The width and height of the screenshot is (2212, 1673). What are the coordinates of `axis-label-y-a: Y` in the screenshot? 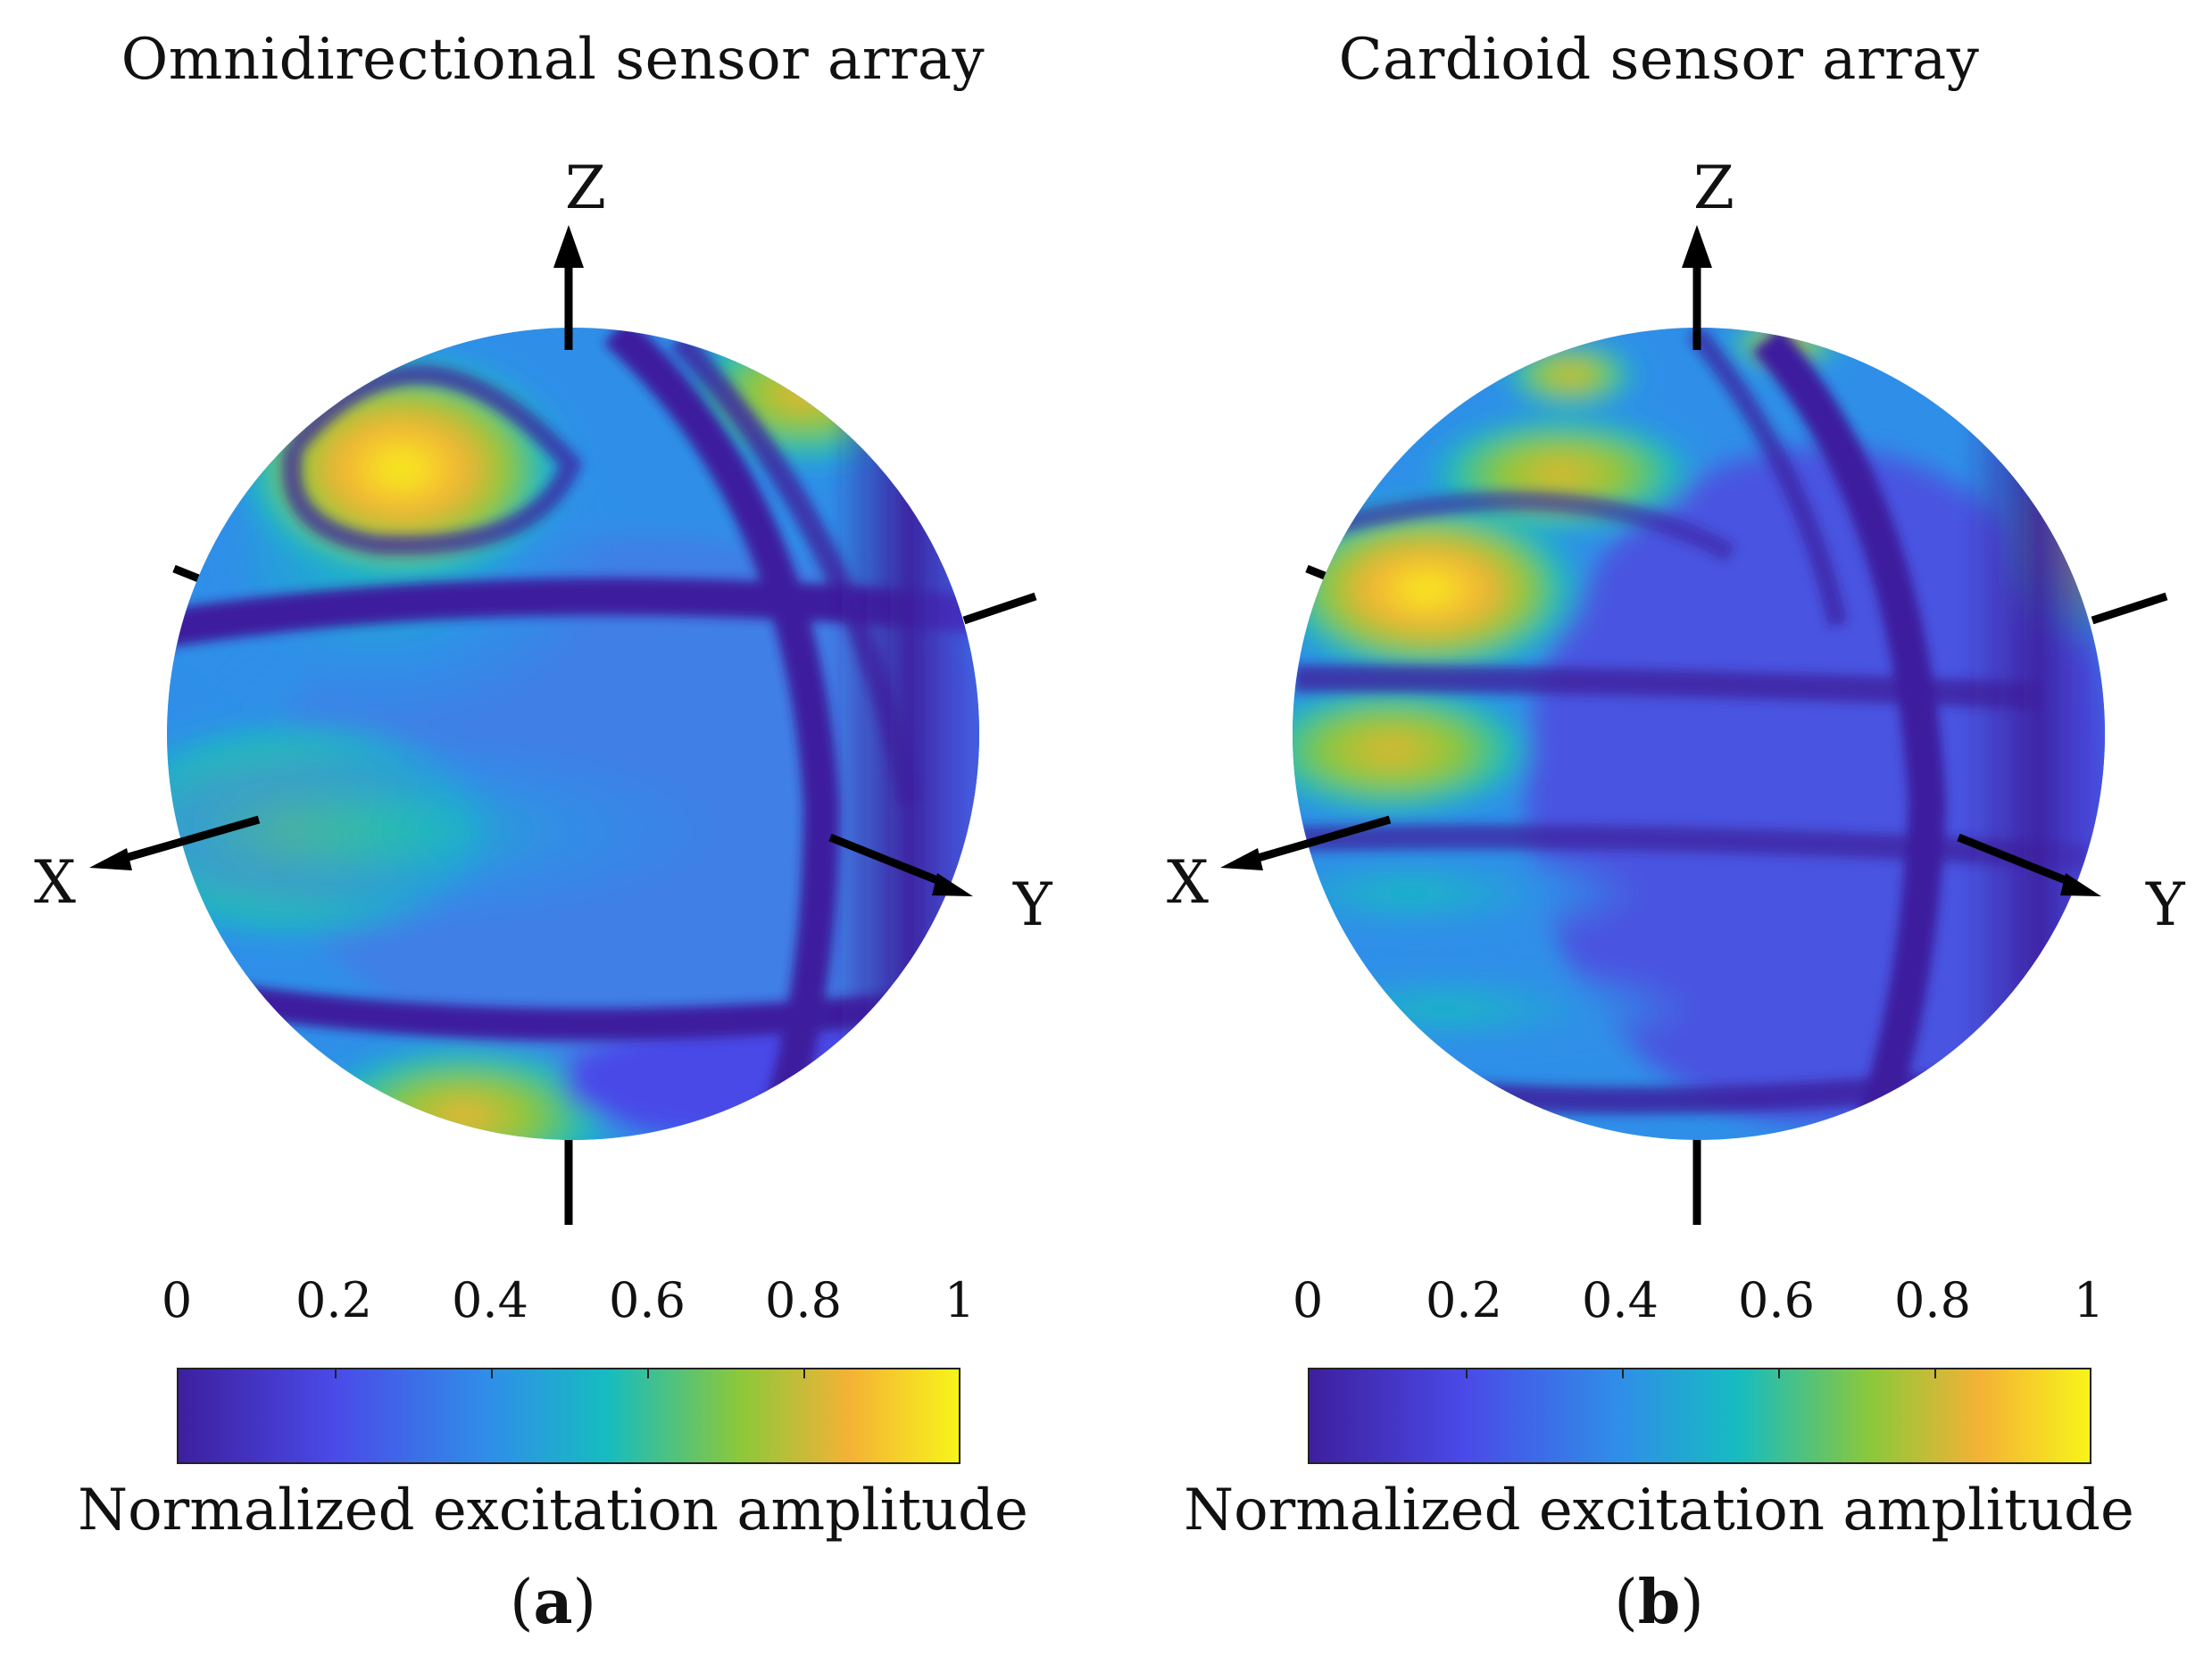 It's located at (1032, 904).